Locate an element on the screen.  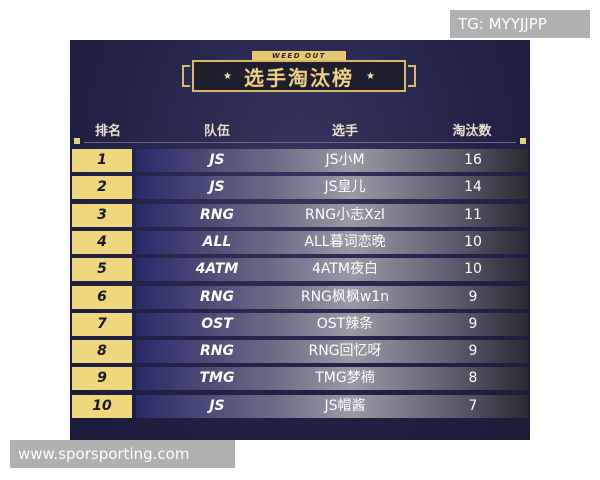
poster-title: 选手淘汰榜 is located at coordinates (299, 77).